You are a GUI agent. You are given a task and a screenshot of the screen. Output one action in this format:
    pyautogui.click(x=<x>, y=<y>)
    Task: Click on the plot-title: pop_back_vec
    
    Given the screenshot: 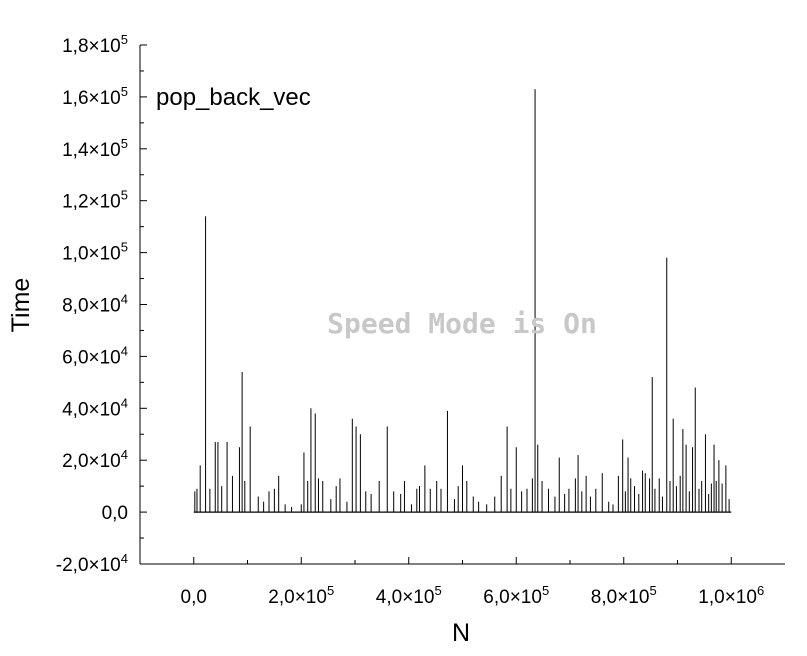 What is the action you would take?
    pyautogui.click(x=233, y=97)
    